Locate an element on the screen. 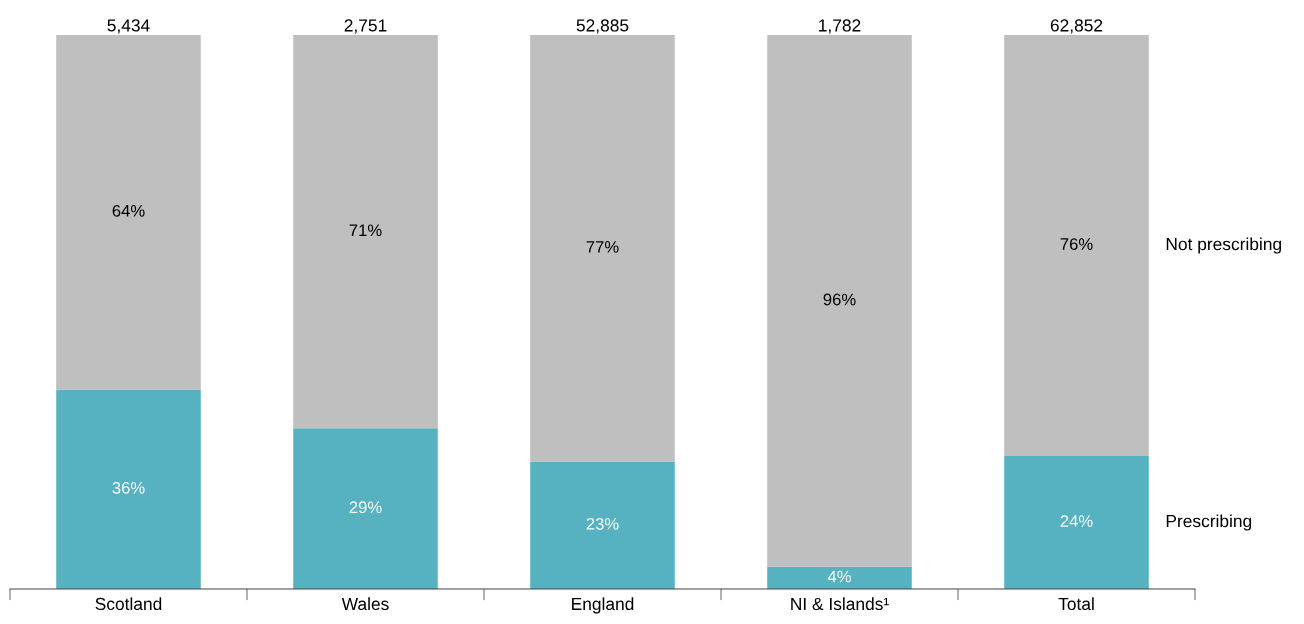 This screenshot has height=624, width=1304. x-tick-label: Scotland is located at coordinates (128, 604).